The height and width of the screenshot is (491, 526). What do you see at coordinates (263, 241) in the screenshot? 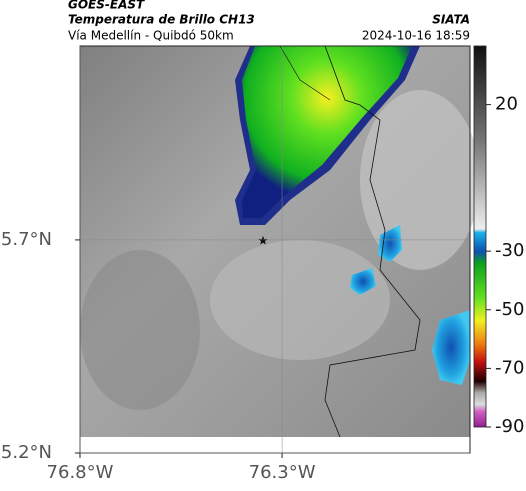
I see `location-marker: ★` at bounding box center [263, 241].